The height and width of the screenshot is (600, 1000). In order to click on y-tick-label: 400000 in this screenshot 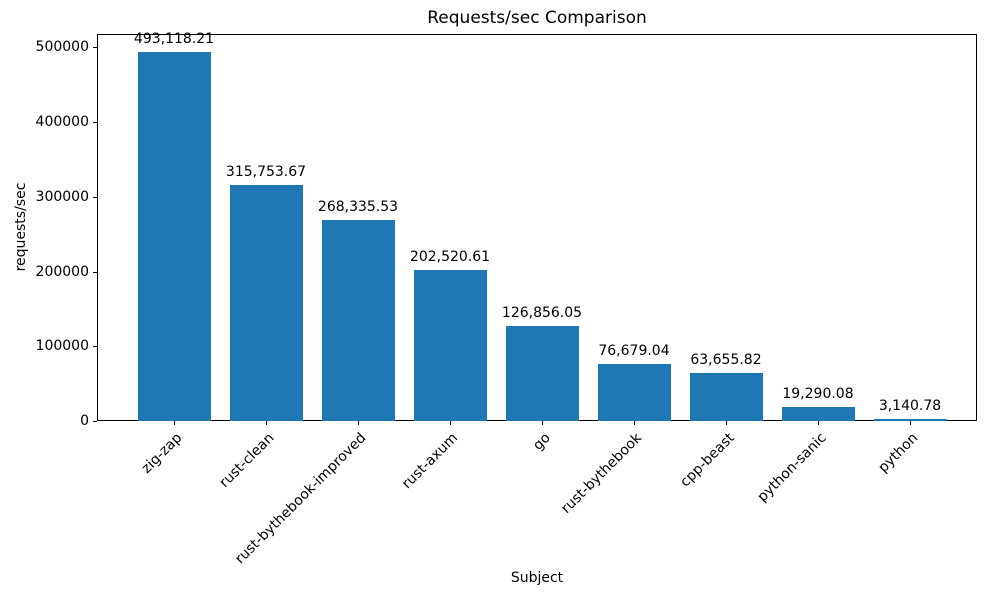, I will do `click(62, 122)`.